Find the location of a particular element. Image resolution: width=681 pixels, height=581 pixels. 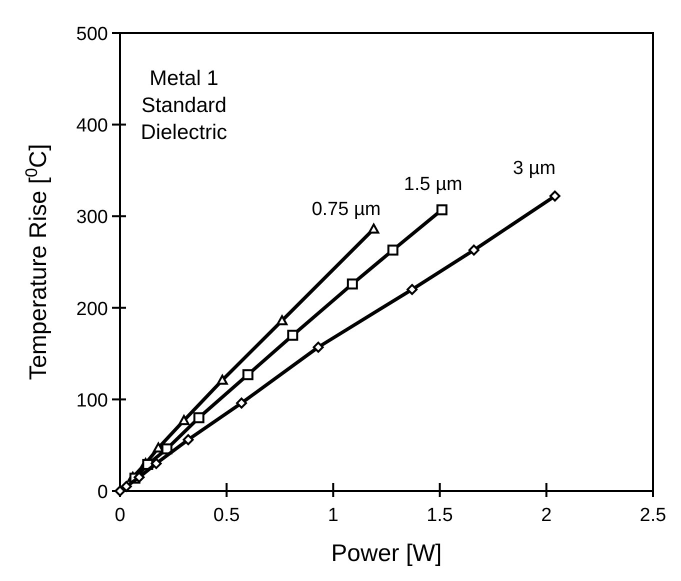

x-tick-label: 0.5 is located at coordinates (226, 515).